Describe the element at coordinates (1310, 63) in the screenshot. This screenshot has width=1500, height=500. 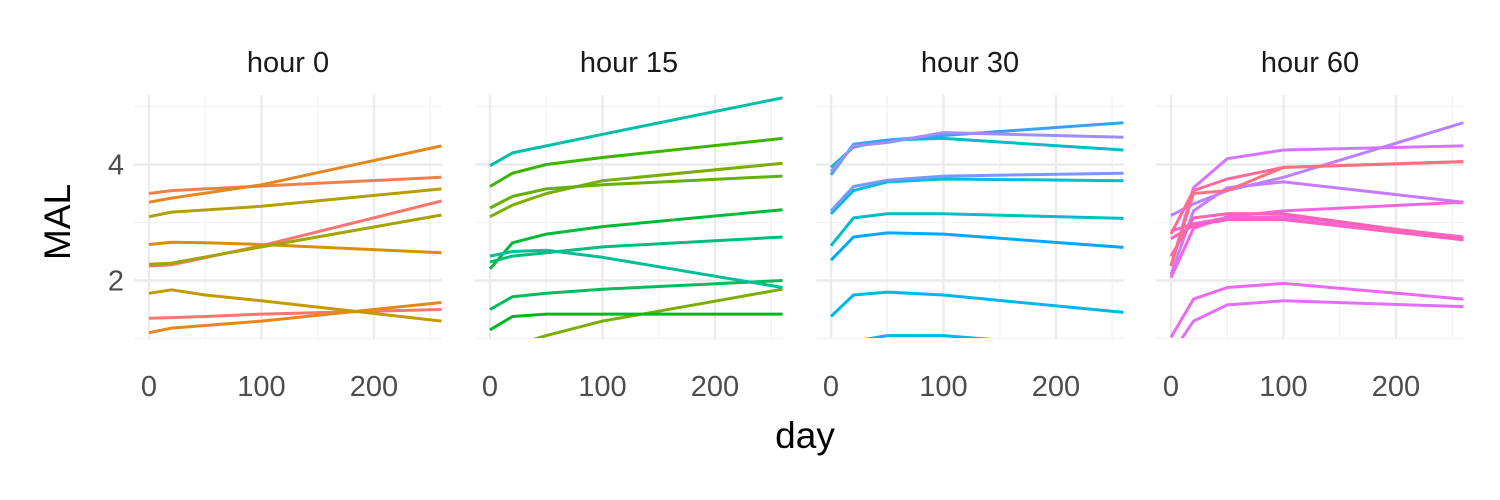
I see `panel-title: hour 60` at that location.